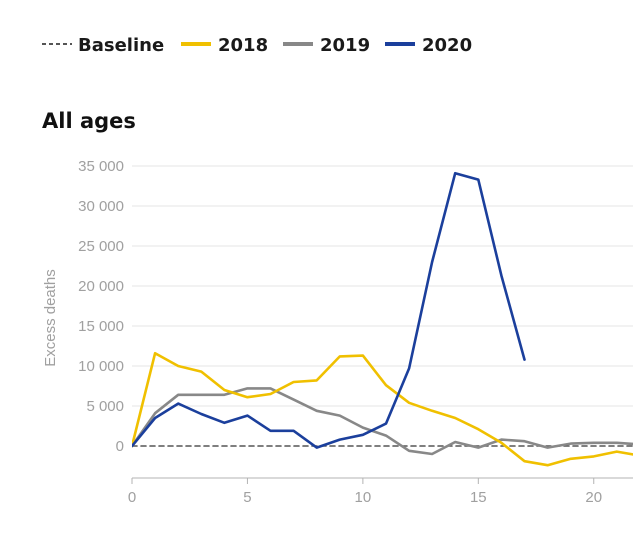  What do you see at coordinates (101, 286) in the screenshot?
I see `y-tick-label: 20 000` at bounding box center [101, 286].